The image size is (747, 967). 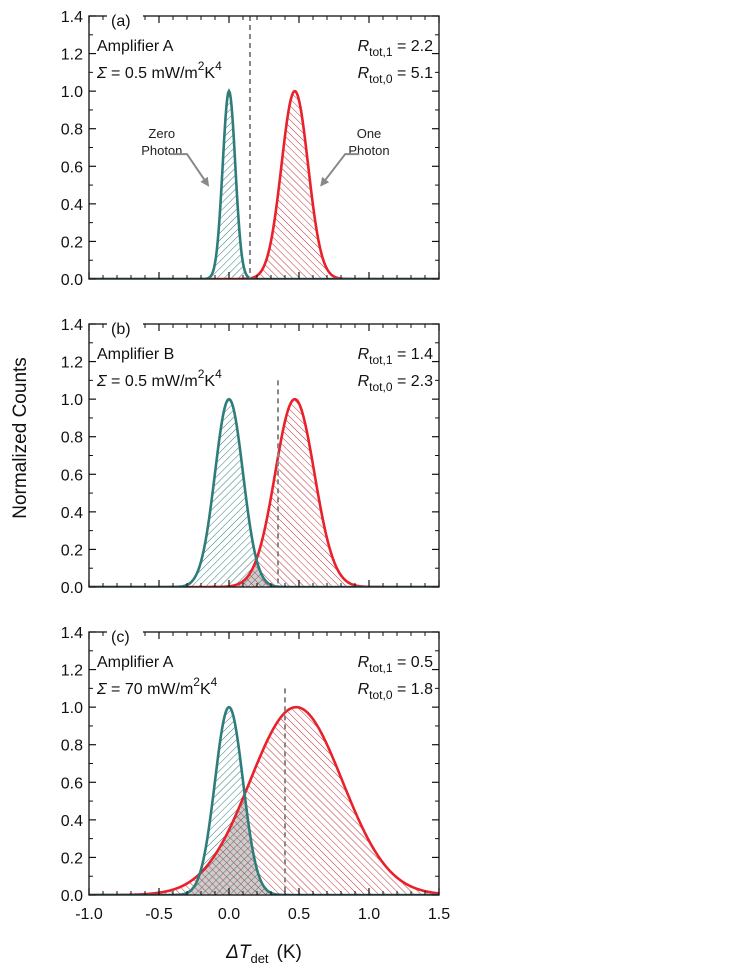 I want to click on x-tick-label: -0.5, so click(x=159, y=914).